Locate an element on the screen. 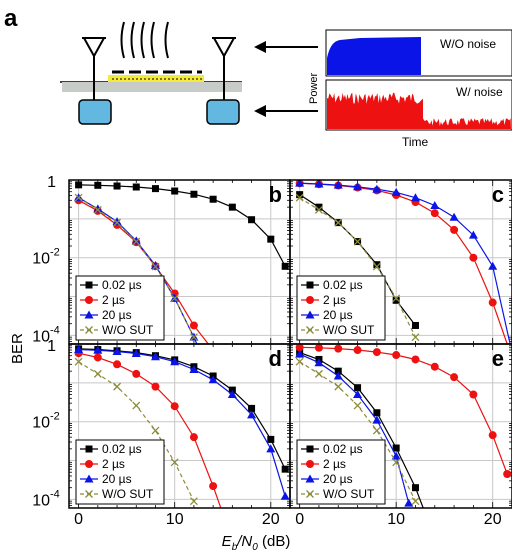 The height and width of the screenshot is (556, 512). y-tick-label: 1 is located at coordinates (51, 182).